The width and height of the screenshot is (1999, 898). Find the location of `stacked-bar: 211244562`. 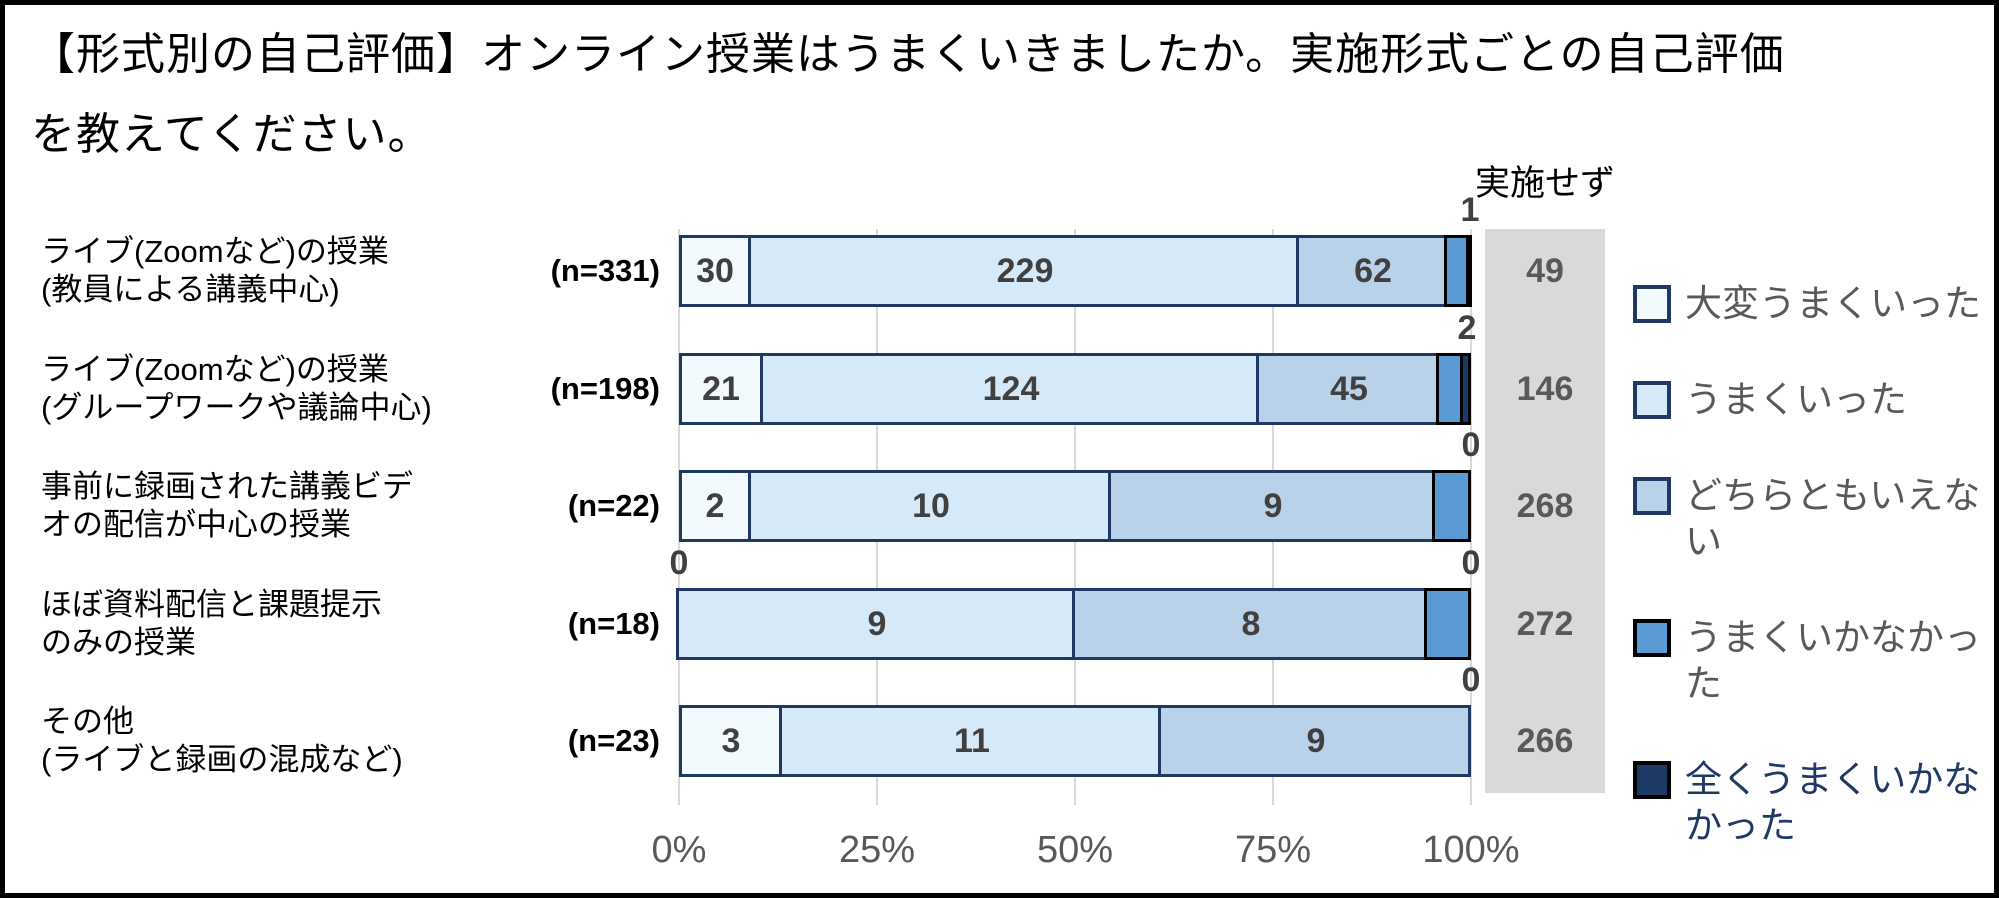

stacked-bar: 211244562 is located at coordinates (1077, 367).